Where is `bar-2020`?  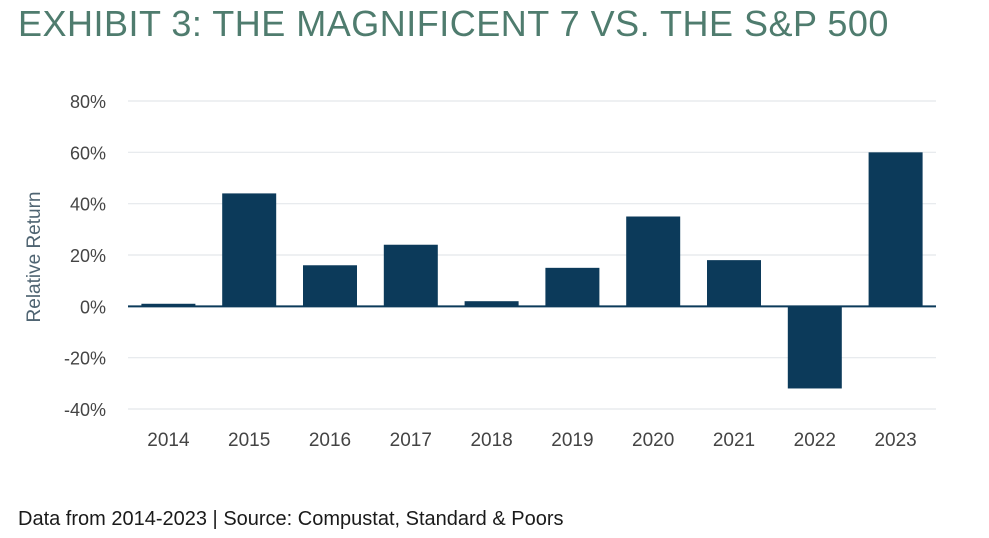 bar-2020 is located at coordinates (653, 261).